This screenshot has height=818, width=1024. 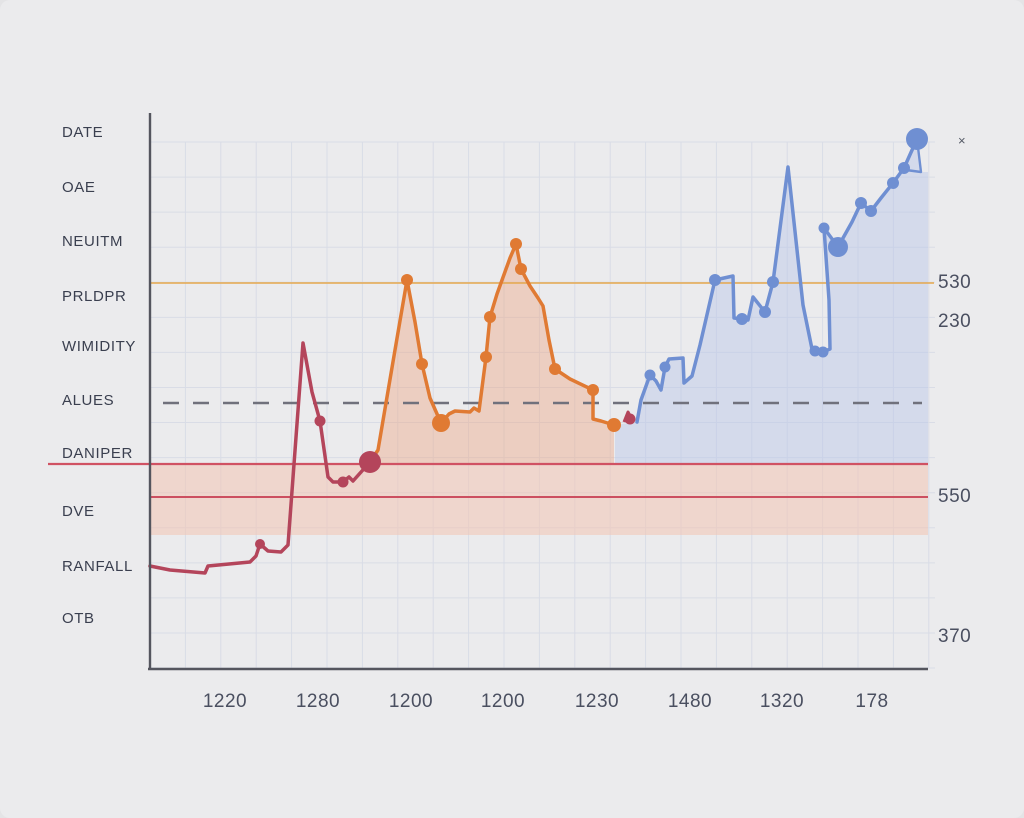 What do you see at coordinates (782, 701) in the screenshot?
I see `x-tick-1320: 1320` at bounding box center [782, 701].